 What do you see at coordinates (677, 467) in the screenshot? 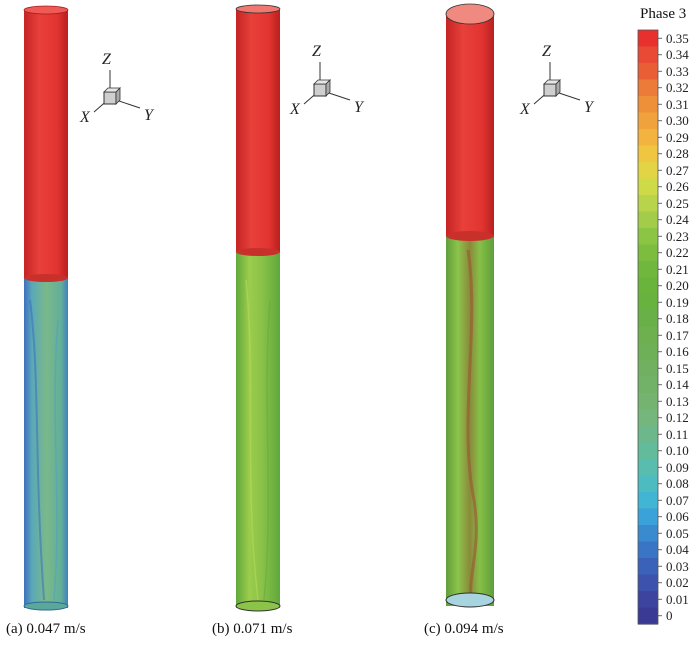
I see `legend-tick-label: 0.09` at bounding box center [677, 467].